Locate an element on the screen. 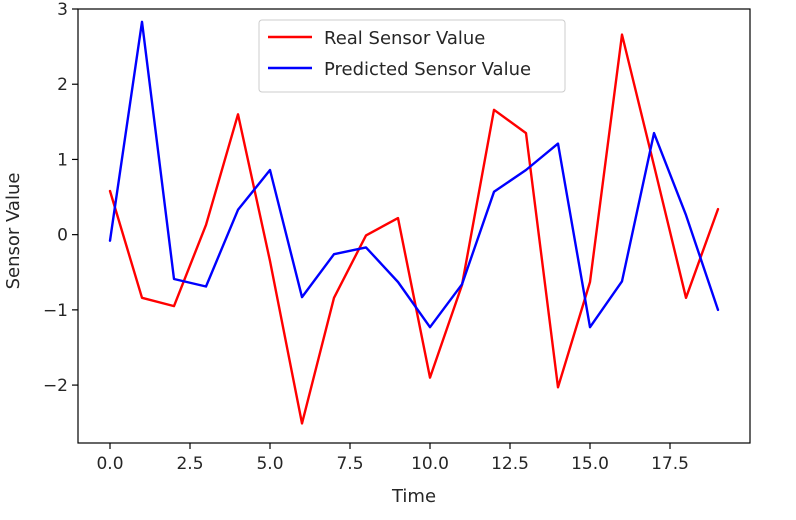 The image size is (796, 520). legend-box is located at coordinates (412, 56).